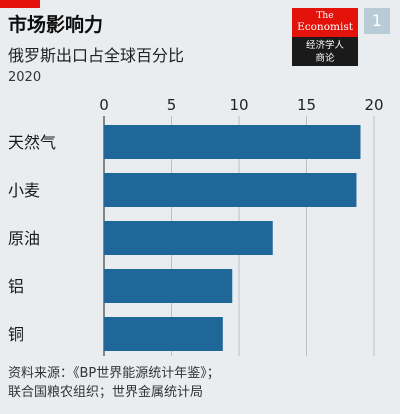  I want to click on tick-label: 5, so click(172, 105).